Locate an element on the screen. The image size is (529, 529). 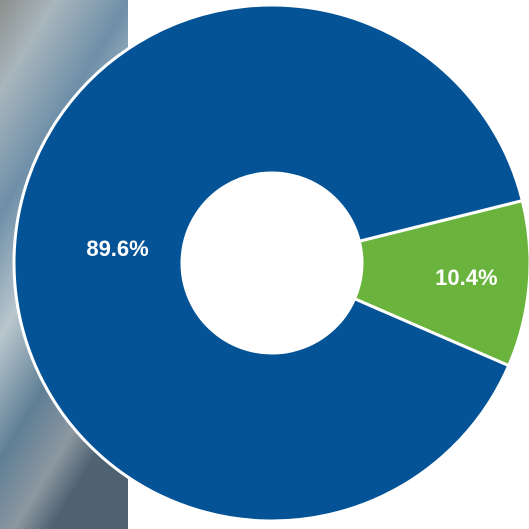
slice is located at coordinates (440, 283).